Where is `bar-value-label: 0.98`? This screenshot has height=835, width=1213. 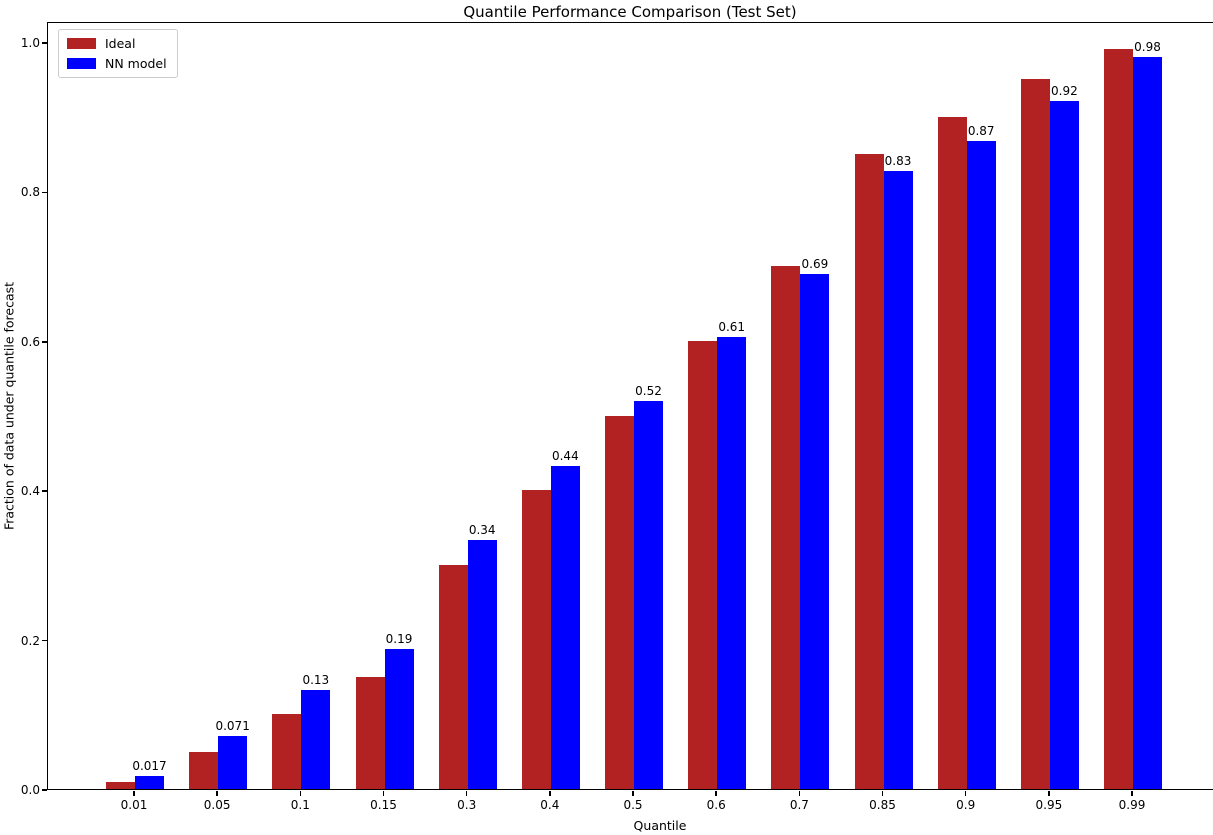 bar-value-label: 0.98 is located at coordinates (1147, 46).